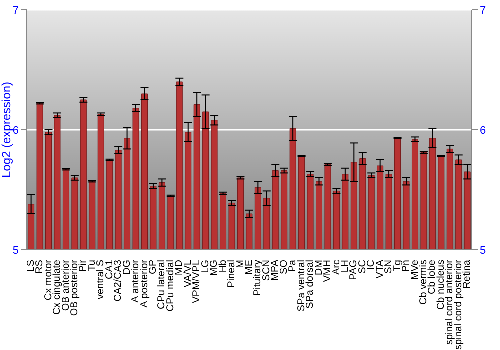  What do you see at coordinates (40, 267) in the screenshot?
I see `x-tick-label: RS` at bounding box center [40, 267].